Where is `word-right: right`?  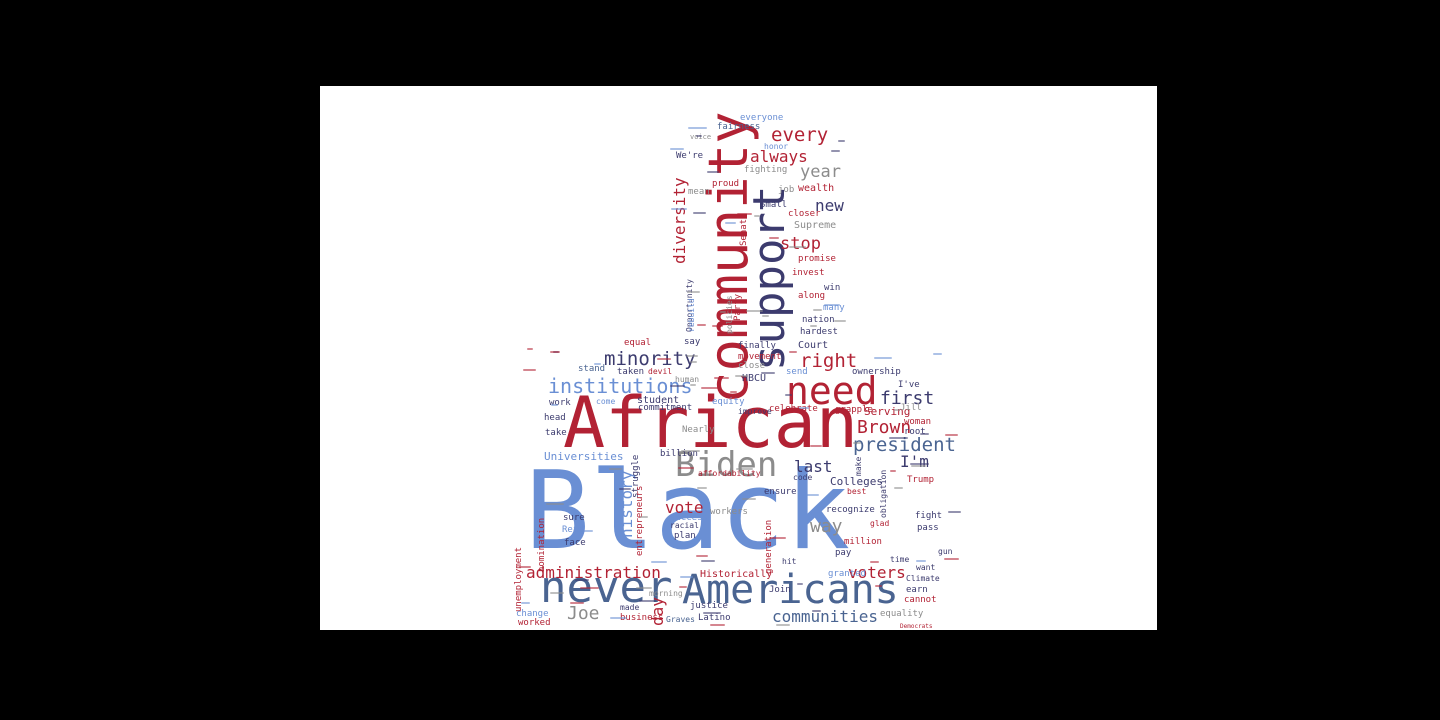 word-right: right is located at coordinates (829, 361).